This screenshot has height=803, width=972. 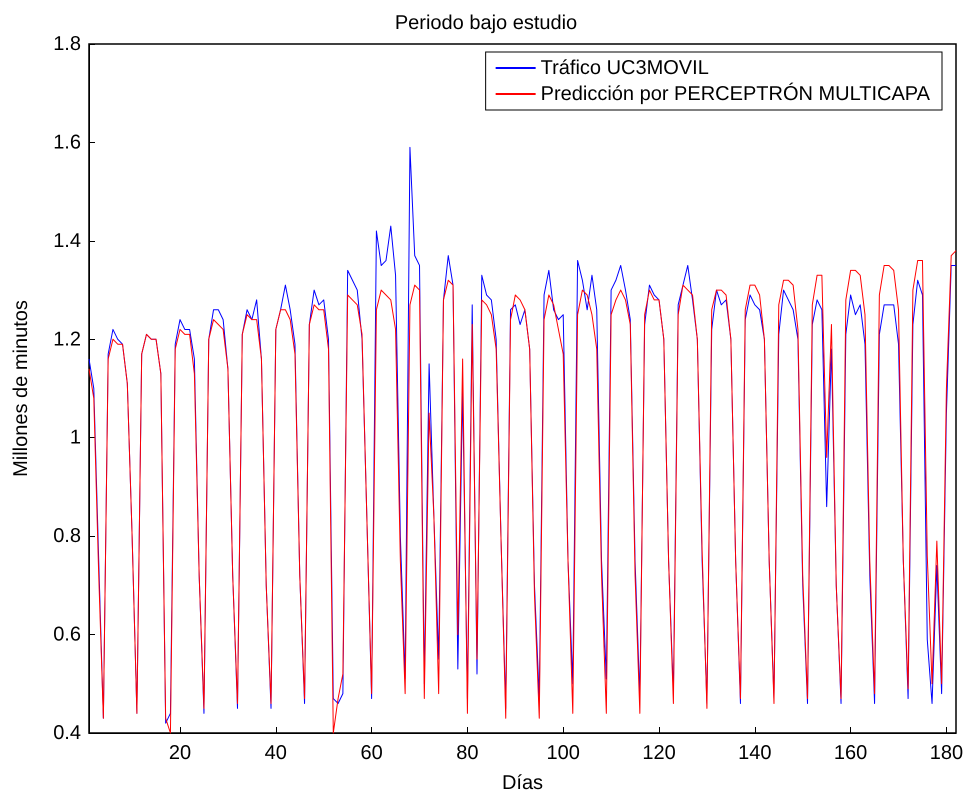 What do you see at coordinates (563, 753) in the screenshot?
I see `x-tick-label: 100` at bounding box center [563, 753].